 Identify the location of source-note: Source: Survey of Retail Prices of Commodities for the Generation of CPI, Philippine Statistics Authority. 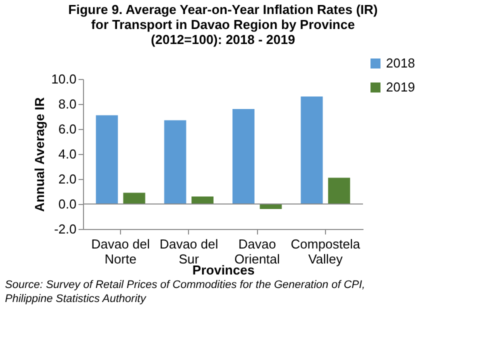
(185, 292).